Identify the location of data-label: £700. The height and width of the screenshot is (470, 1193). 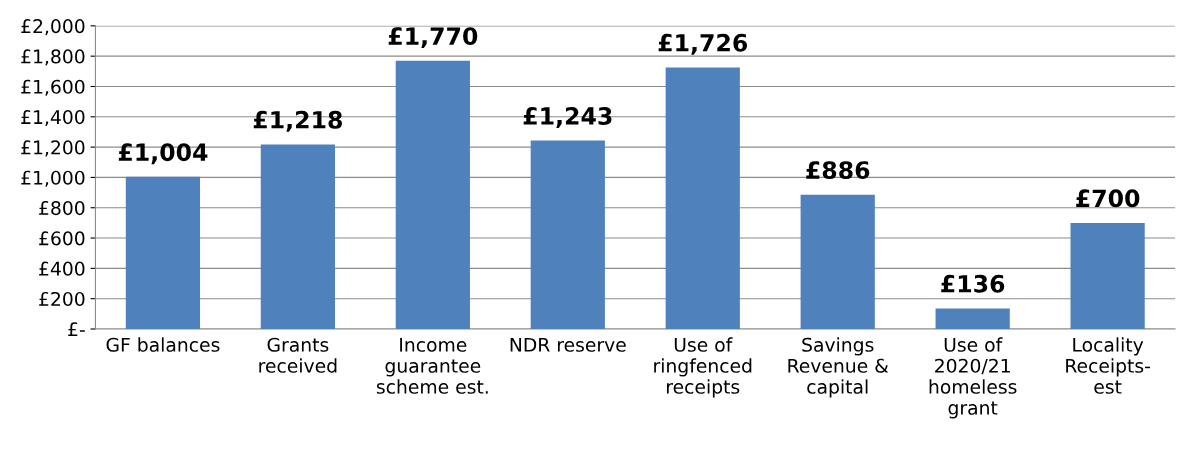
(1108, 198).